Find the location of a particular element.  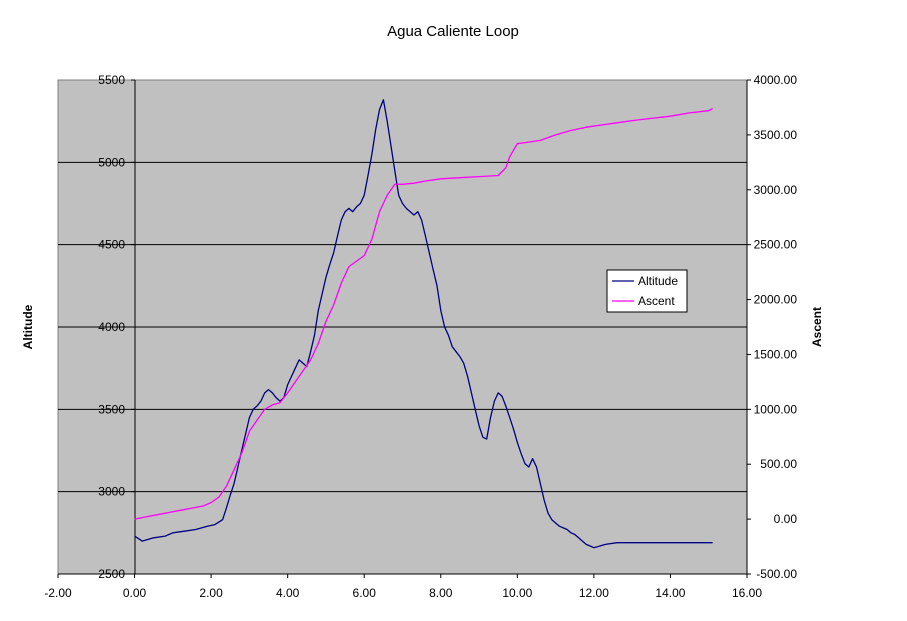

y2-tick-label: 0.00 is located at coordinates (786, 519).